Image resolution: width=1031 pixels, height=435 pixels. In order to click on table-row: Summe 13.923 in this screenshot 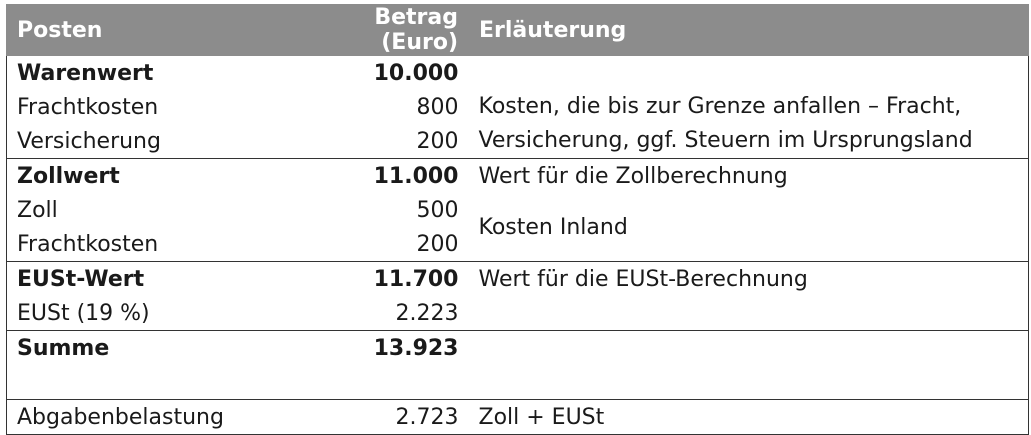, I will do `click(517, 347)`.